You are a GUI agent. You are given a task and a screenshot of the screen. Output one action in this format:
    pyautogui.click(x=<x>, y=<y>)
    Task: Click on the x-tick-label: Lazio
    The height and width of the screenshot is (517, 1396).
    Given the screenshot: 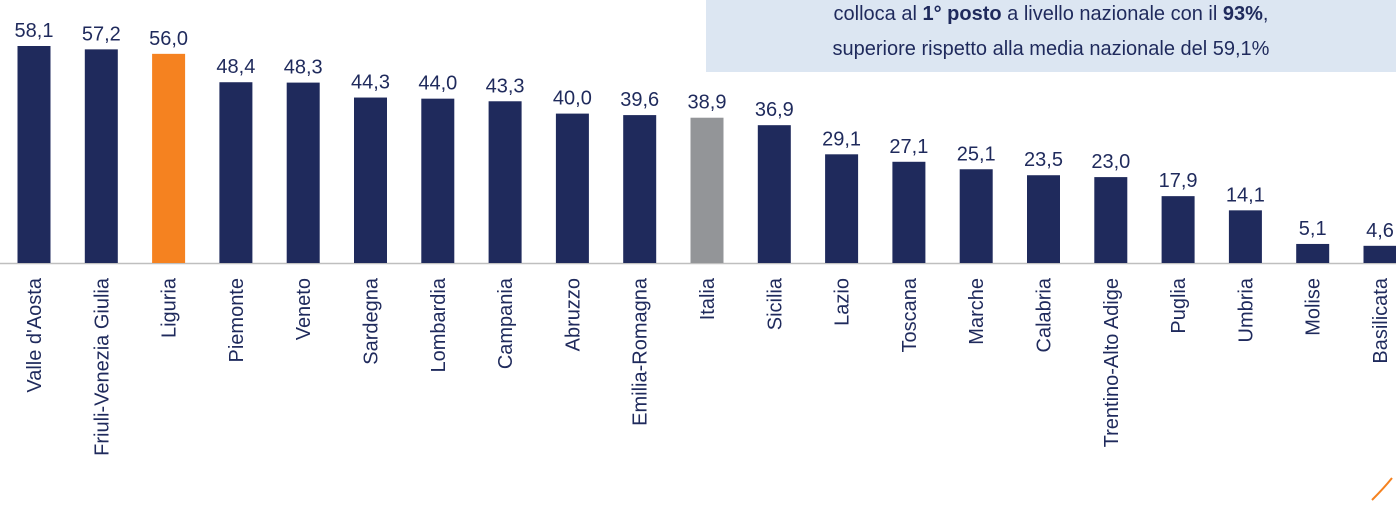 What is the action you would take?
    pyautogui.click(x=843, y=302)
    